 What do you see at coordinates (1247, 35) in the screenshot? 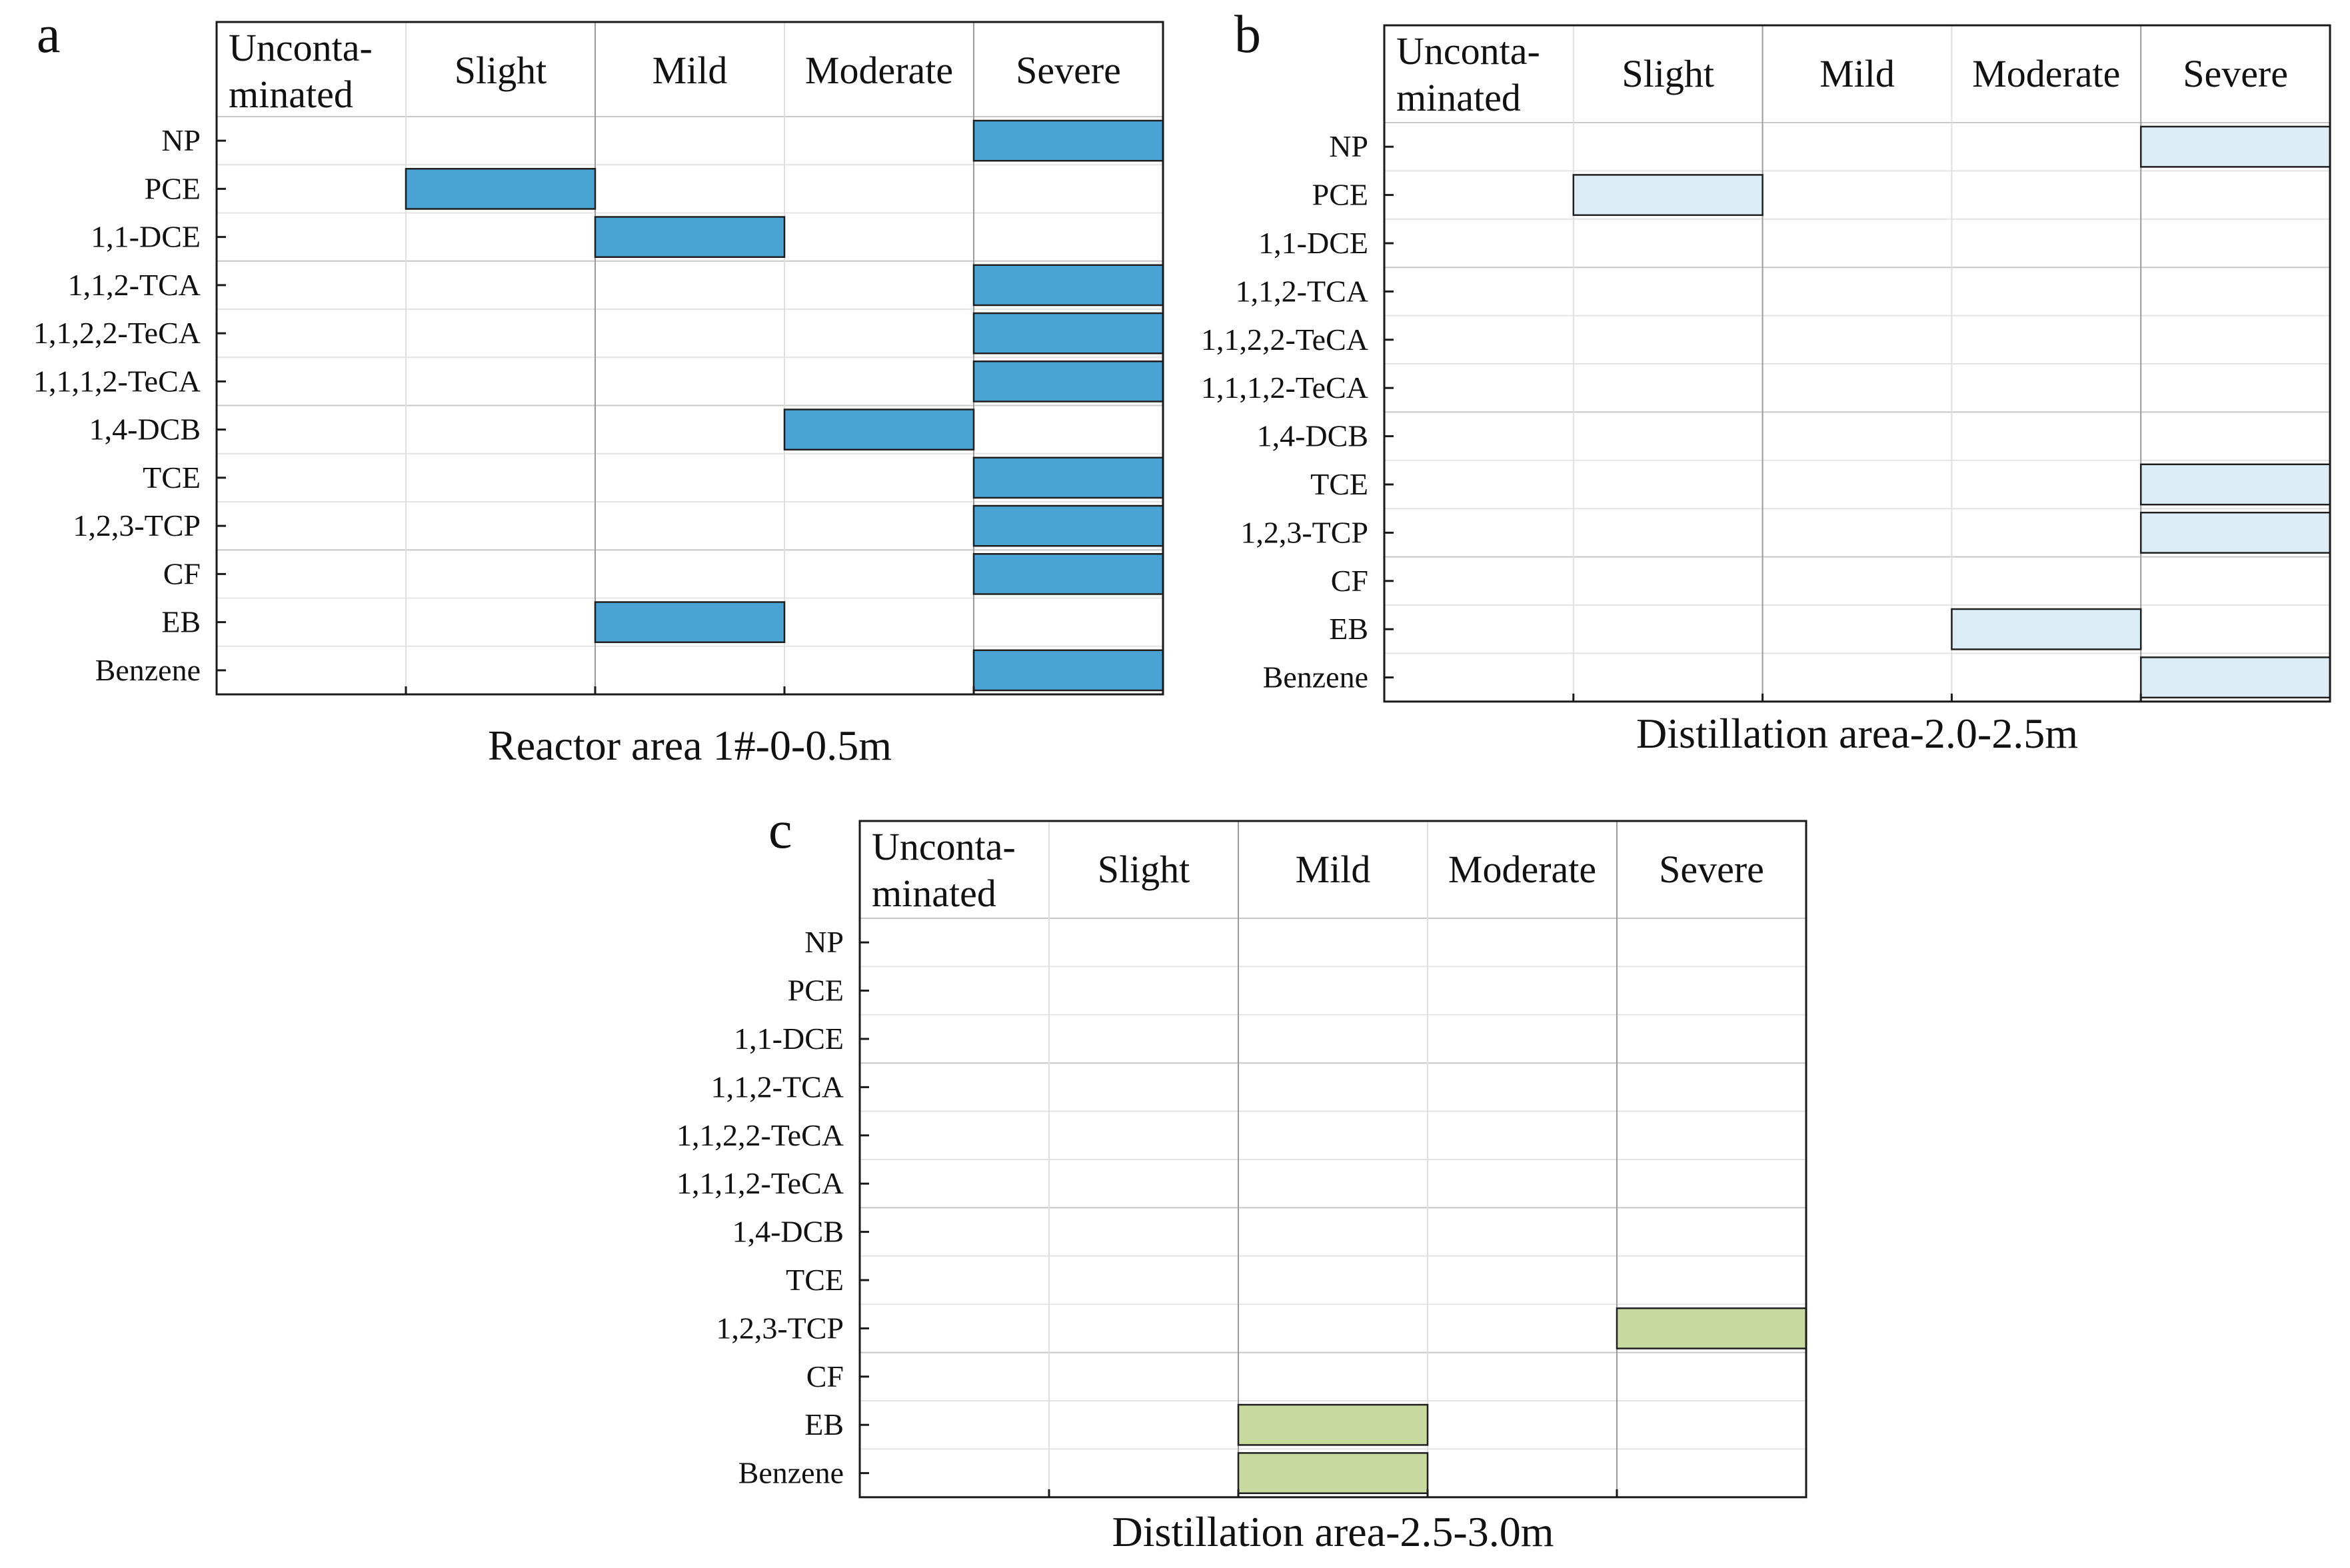
I see `panel-letter: b` at bounding box center [1247, 35].